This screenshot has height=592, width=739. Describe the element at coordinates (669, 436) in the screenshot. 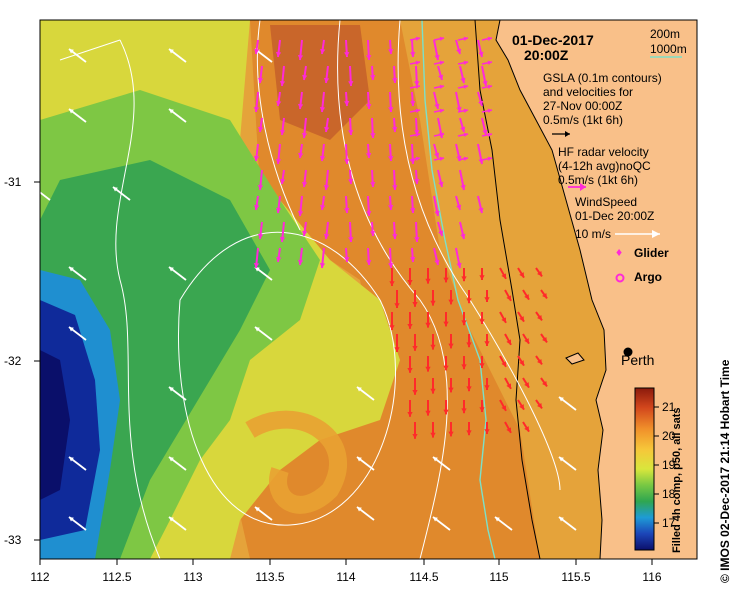

I see `colorbar-tick-label: 20` at that location.